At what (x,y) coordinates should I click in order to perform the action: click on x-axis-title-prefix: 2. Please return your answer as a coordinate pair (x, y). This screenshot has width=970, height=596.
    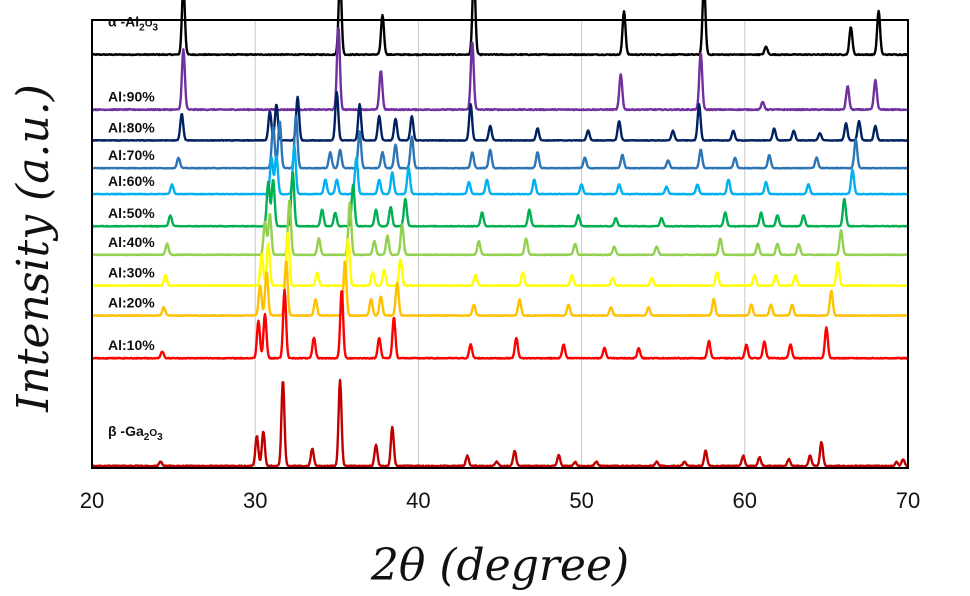
    Looking at the image, I should click on (384, 565).